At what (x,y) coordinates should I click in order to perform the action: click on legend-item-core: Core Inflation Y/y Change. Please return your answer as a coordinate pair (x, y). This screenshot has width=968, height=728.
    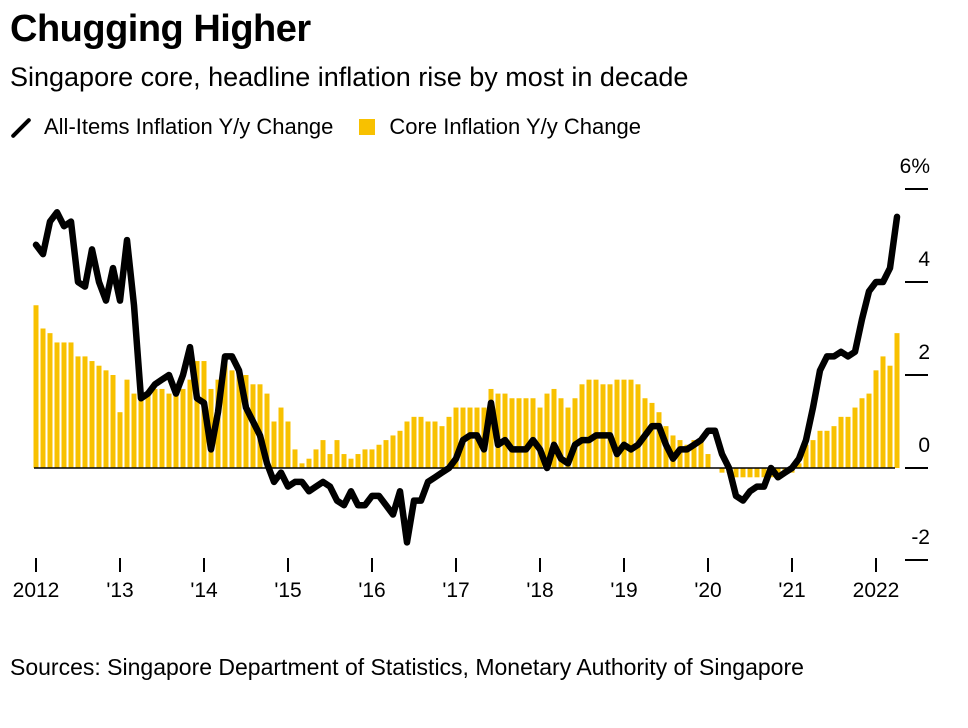
    Looking at the image, I should click on (500, 127).